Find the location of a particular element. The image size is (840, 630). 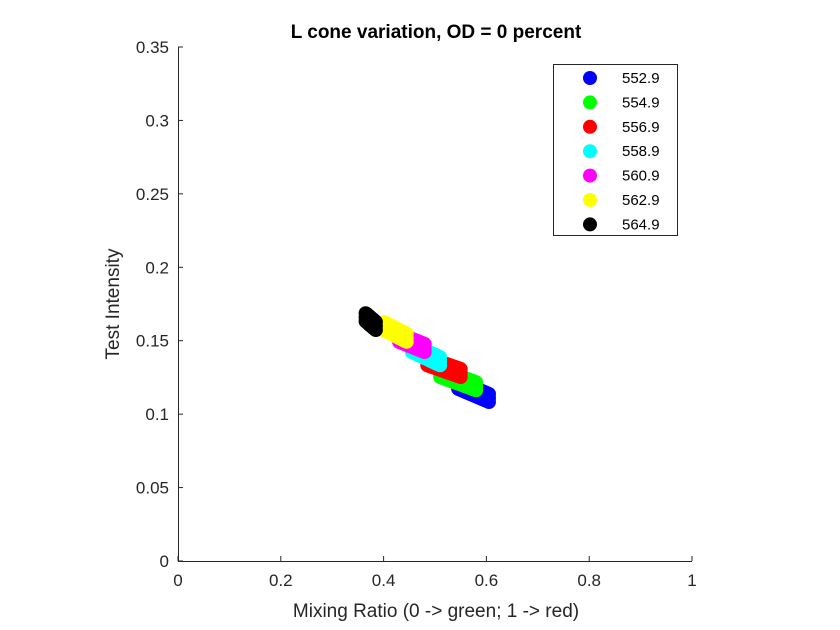

legend-entry: 560.9 is located at coordinates (641, 176).